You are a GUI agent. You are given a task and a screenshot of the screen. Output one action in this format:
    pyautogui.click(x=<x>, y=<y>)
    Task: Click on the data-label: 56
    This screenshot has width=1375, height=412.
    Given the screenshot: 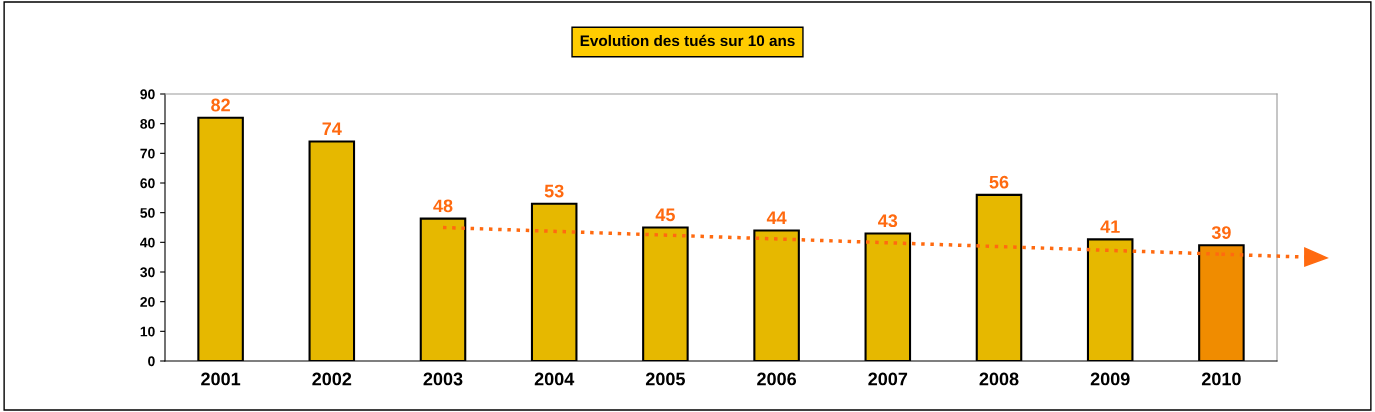 What is the action you would take?
    pyautogui.click(x=999, y=182)
    